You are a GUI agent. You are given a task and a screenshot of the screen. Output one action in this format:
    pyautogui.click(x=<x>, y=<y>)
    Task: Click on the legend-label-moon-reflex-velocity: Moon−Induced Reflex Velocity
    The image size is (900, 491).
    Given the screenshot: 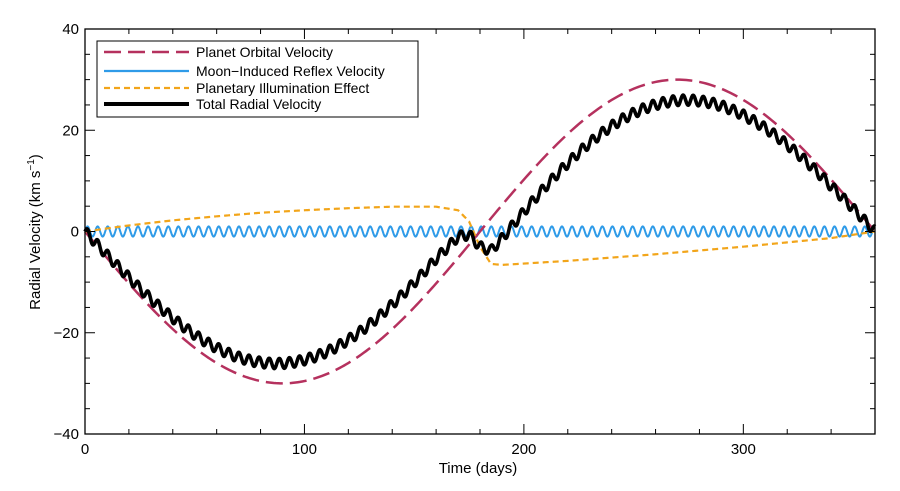 What is the action you would take?
    pyautogui.click(x=290, y=71)
    